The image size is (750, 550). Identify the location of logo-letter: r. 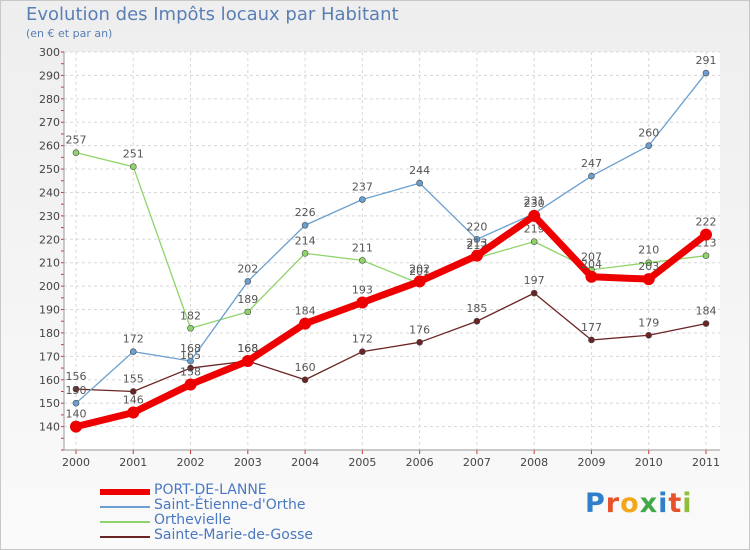
(613, 503).